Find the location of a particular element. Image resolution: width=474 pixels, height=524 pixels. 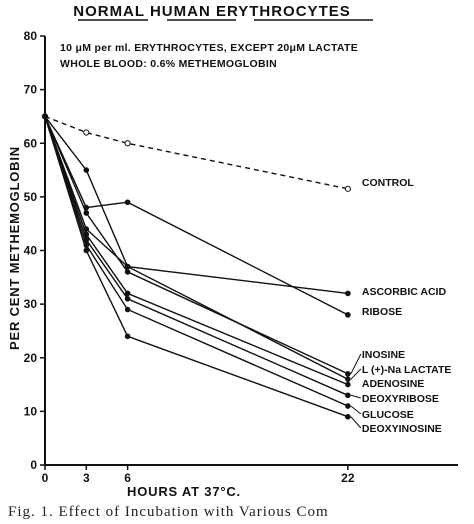

x-tick-label: 22 is located at coordinates (348, 478).